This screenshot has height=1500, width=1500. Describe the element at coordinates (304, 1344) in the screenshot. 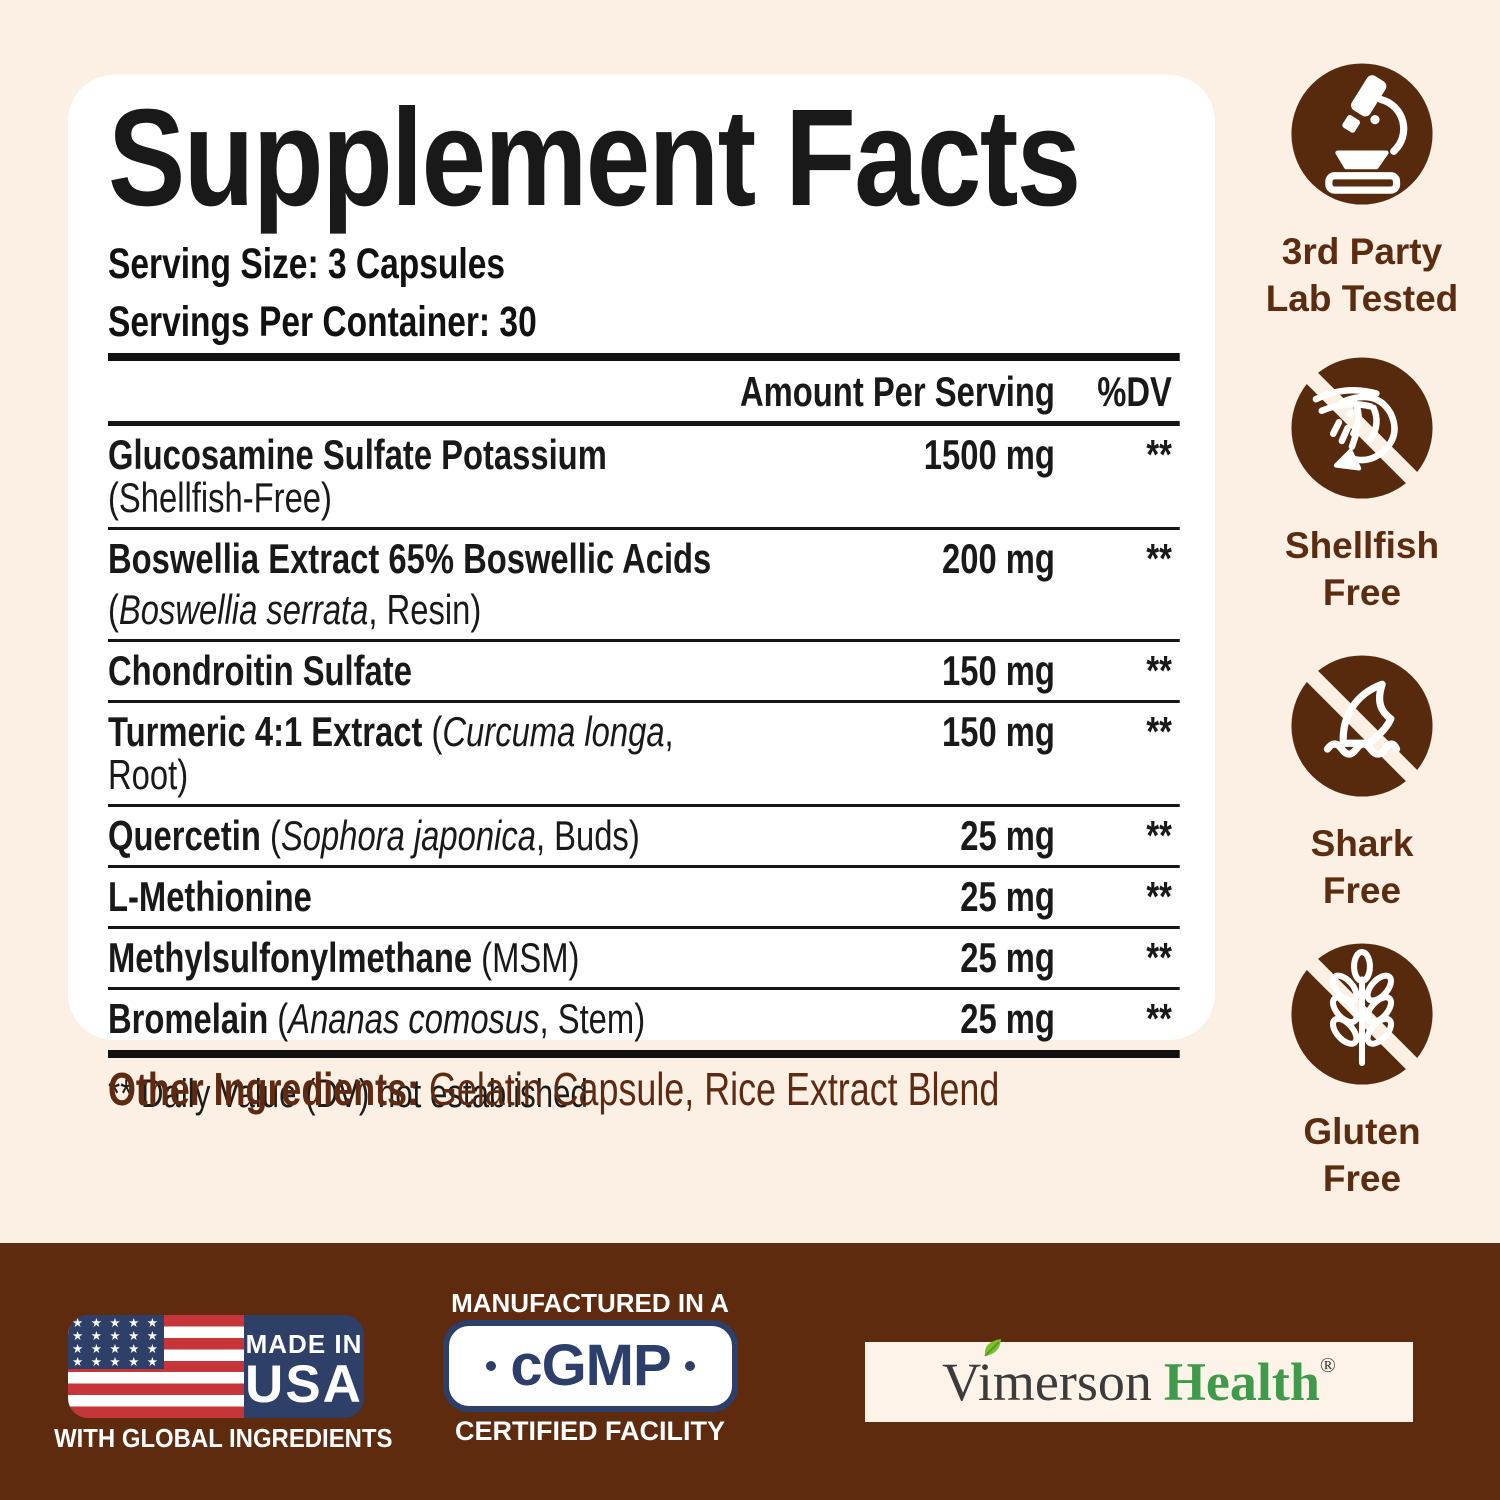

I see `made-in-text: MADE IN` at that location.